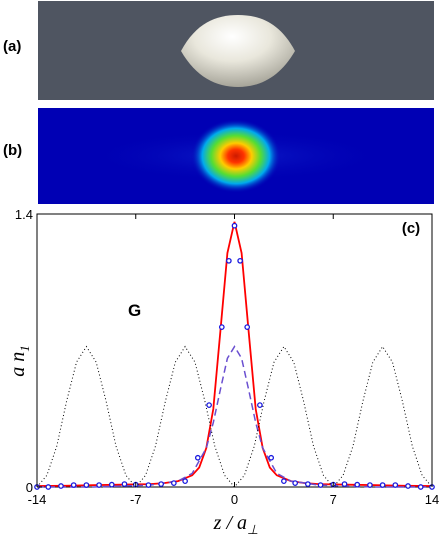 The width and height of the screenshot is (447, 537). Describe the element at coordinates (18, 364) in the screenshot. I see `ylabel-main: a n` at that location.